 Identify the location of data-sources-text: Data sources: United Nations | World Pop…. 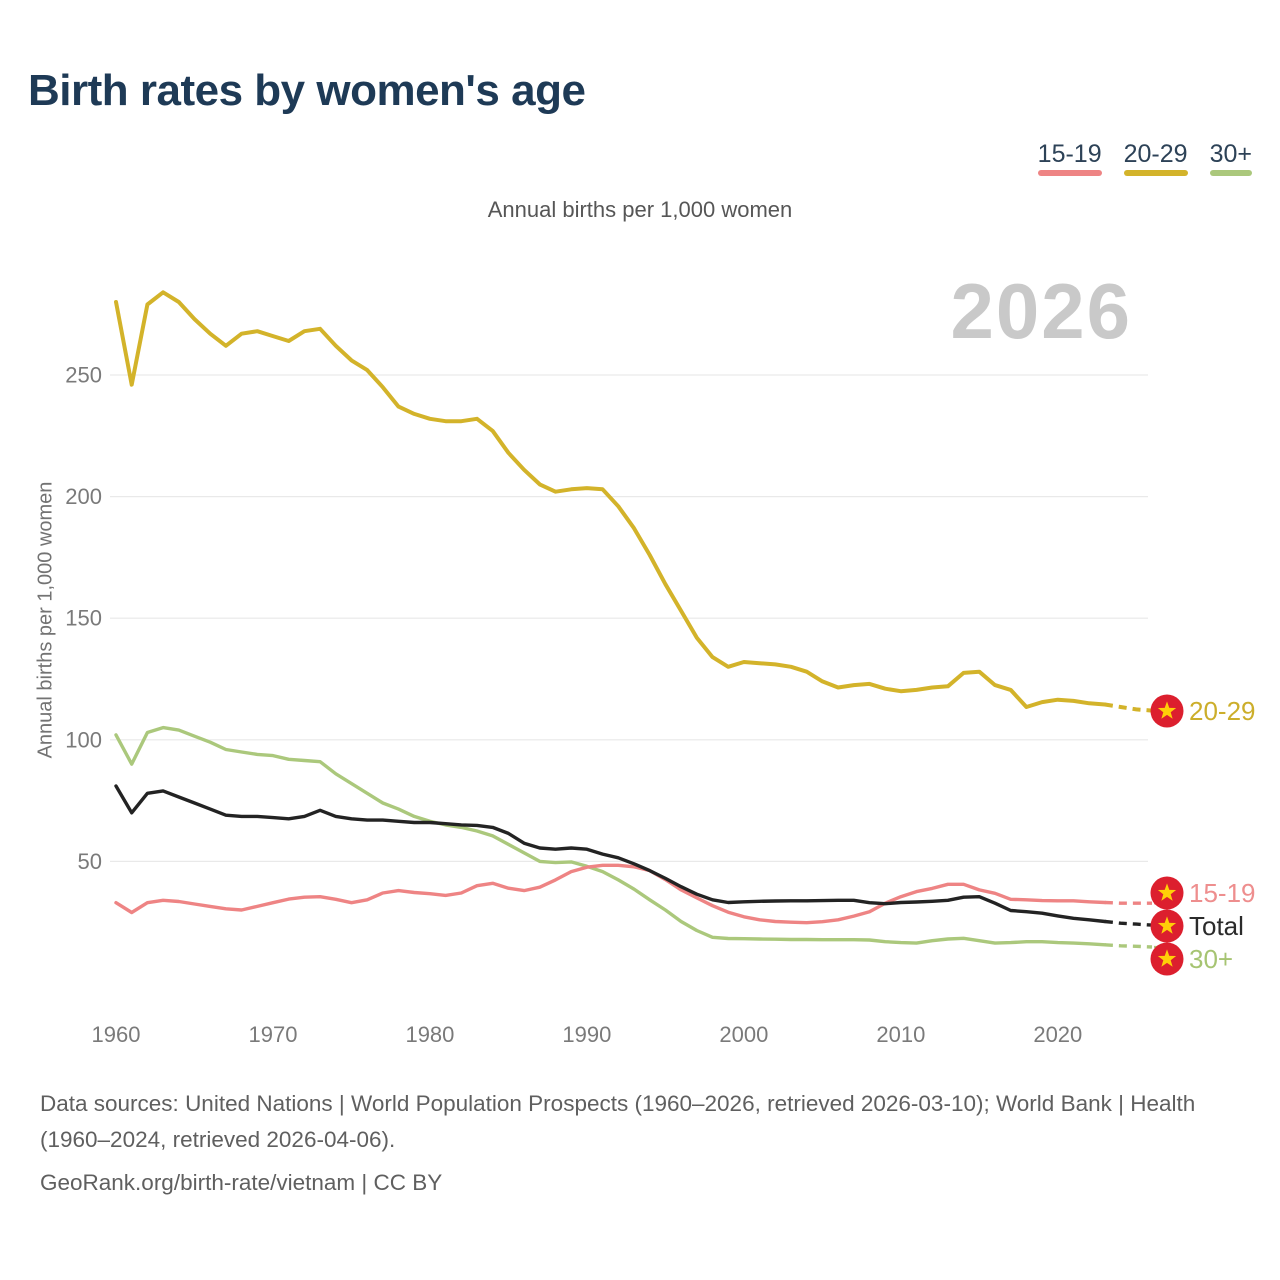
(618, 1121).